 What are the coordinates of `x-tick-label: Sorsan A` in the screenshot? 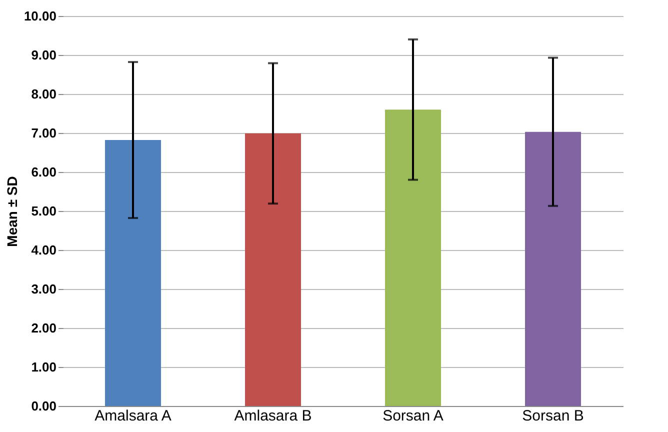 It's located at (413, 416).